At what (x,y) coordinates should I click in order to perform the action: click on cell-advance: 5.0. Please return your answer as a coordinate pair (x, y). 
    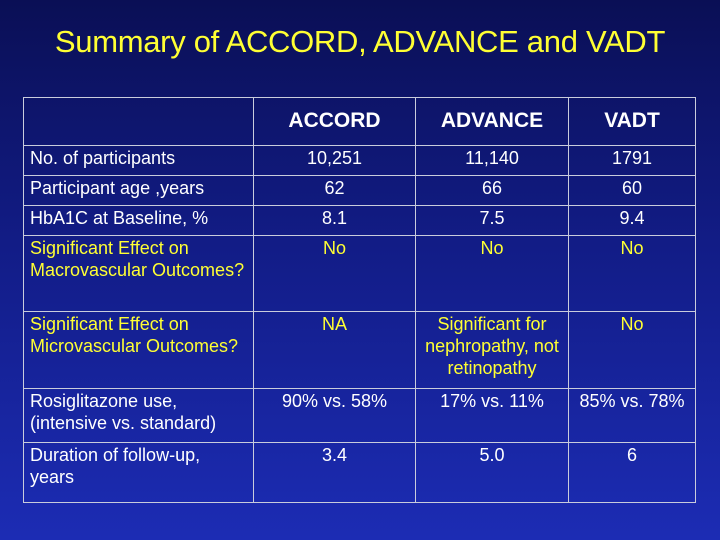
    Looking at the image, I should click on (492, 472).